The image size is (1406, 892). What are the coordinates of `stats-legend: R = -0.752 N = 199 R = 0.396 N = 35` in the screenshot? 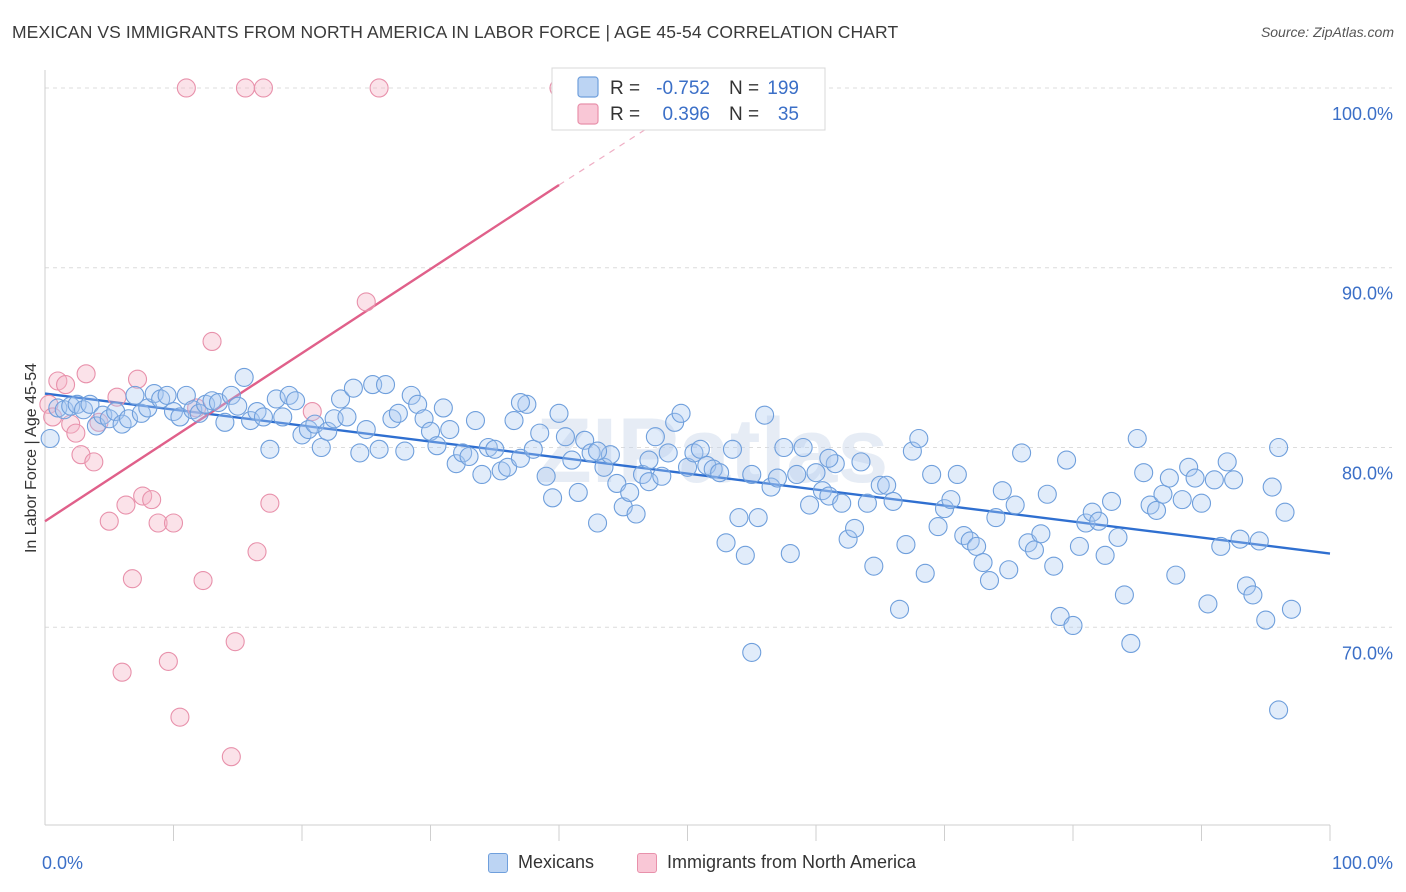 It's located at (688, 99).